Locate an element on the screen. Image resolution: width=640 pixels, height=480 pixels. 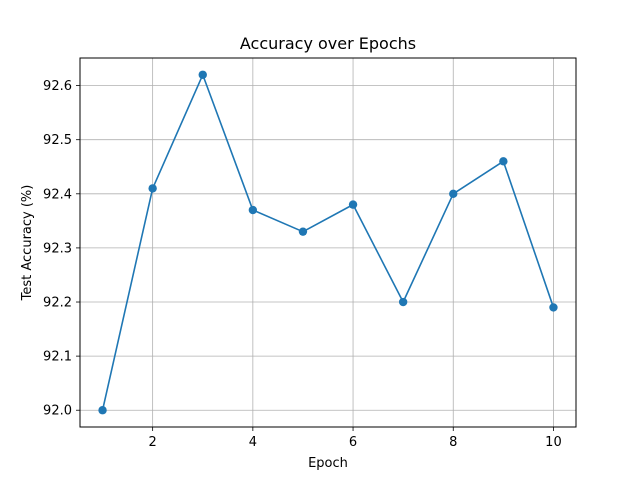
x-tick-label: 6 is located at coordinates (353, 442).